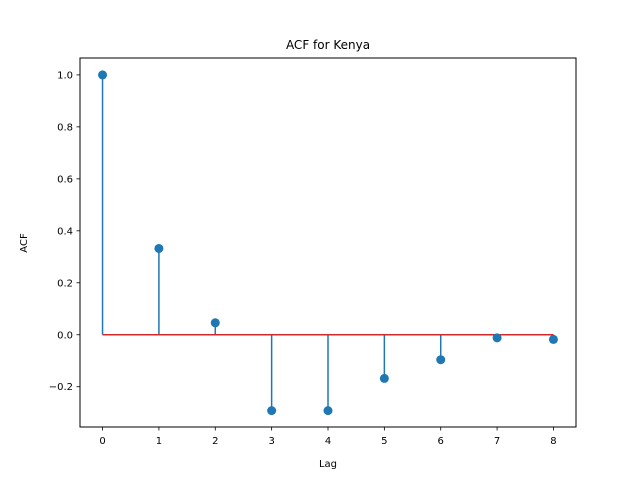  What do you see at coordinates (328, 441) in the screenshot?
I see `x-tick-label: 4` at bounding box center [328, 441].